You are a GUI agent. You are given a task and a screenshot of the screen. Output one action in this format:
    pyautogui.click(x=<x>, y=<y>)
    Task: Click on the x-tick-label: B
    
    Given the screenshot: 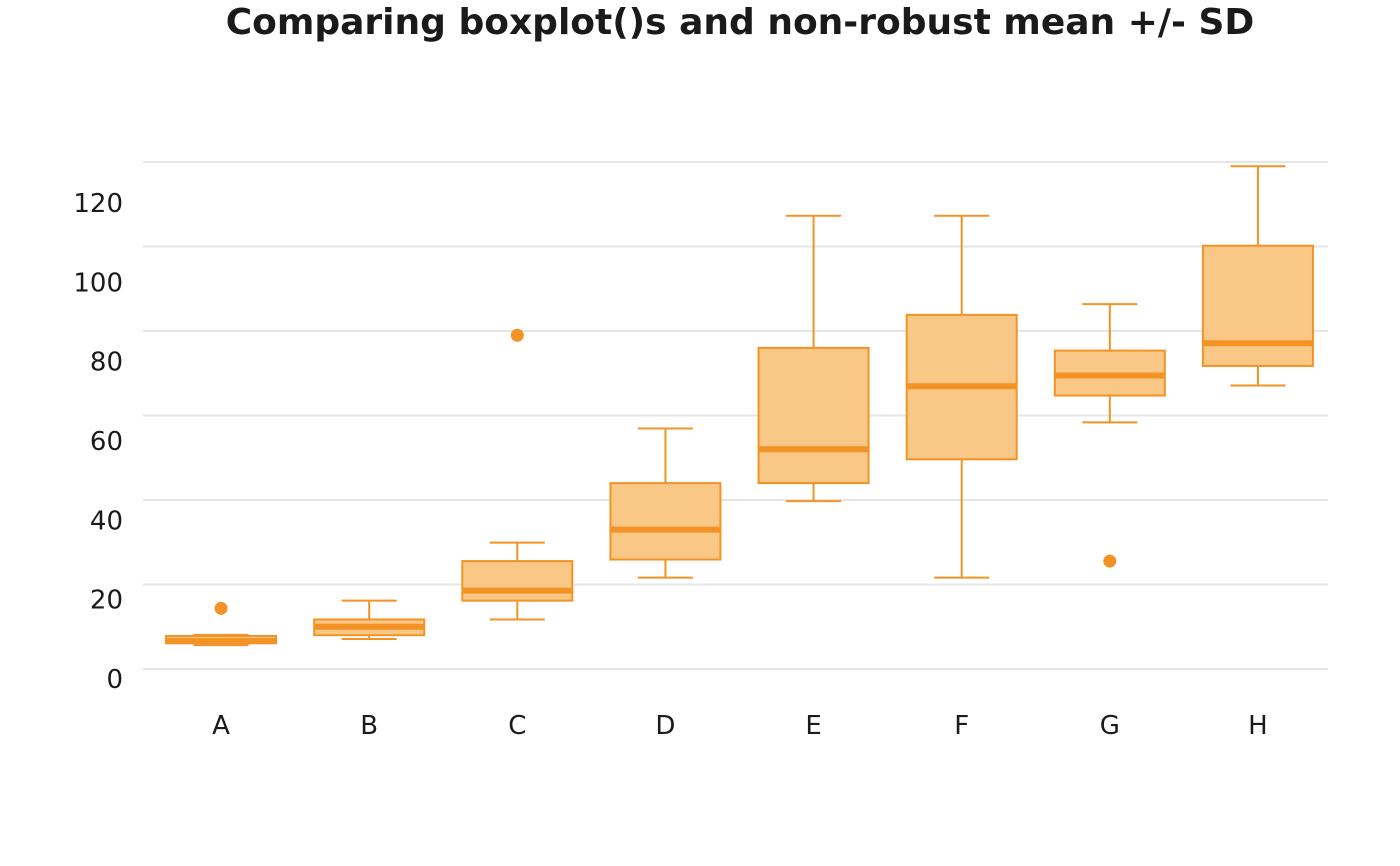 What is the action you would take?
    pyautogui.click(x=369, y=726)
    